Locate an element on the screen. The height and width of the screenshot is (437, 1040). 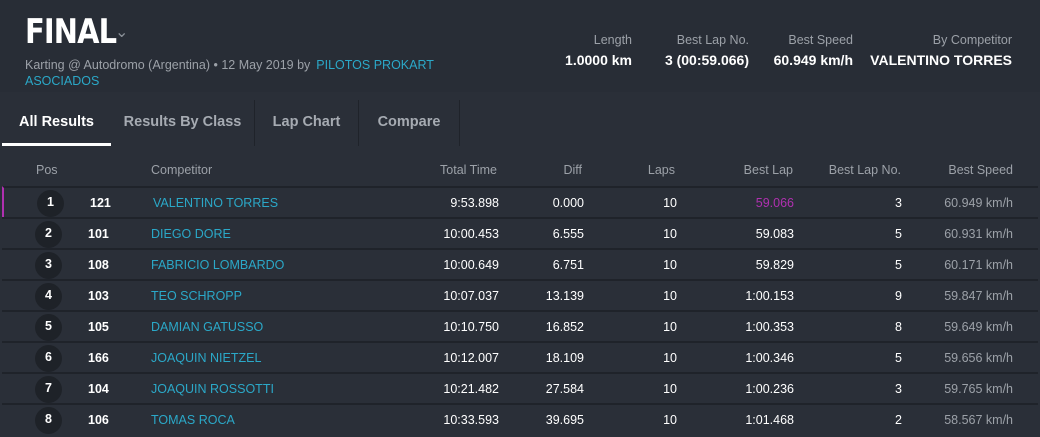
total-time: 10:00.649 is located at coordinates (471, 265).